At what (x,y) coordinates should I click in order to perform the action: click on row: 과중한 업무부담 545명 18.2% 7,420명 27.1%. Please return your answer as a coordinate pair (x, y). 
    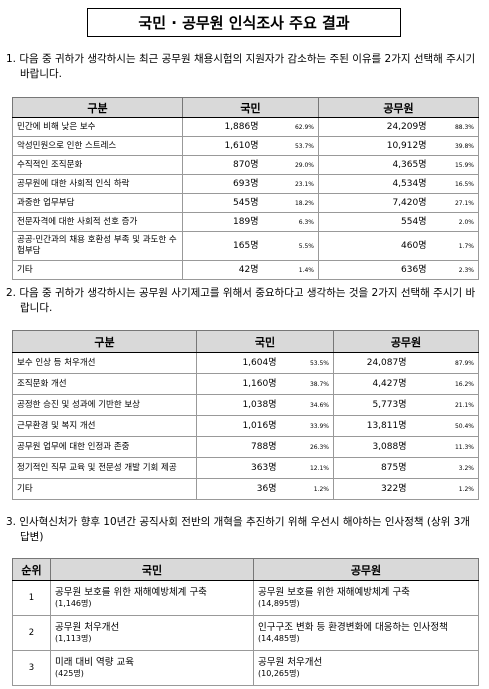
    Looking at the image, I should click on (245, 203).